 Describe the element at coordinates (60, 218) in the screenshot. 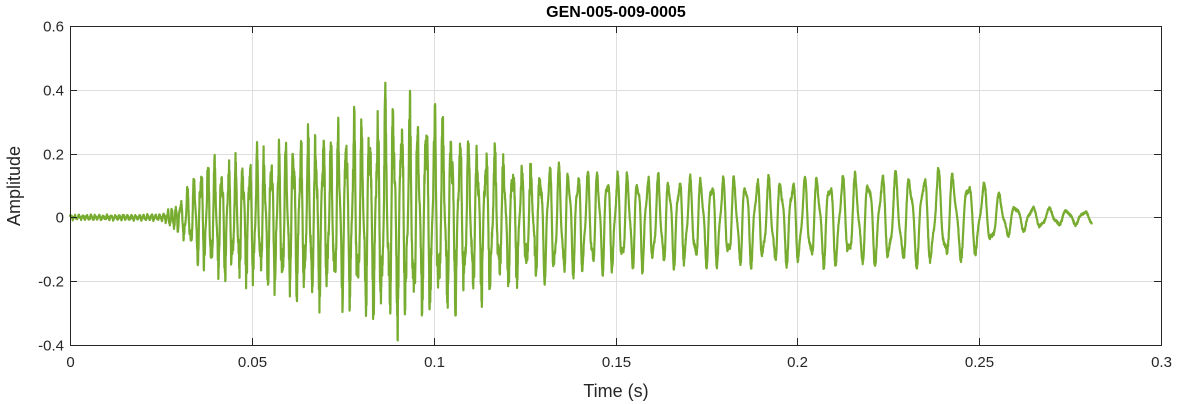

I see `y-tick-label: 0` at that location.